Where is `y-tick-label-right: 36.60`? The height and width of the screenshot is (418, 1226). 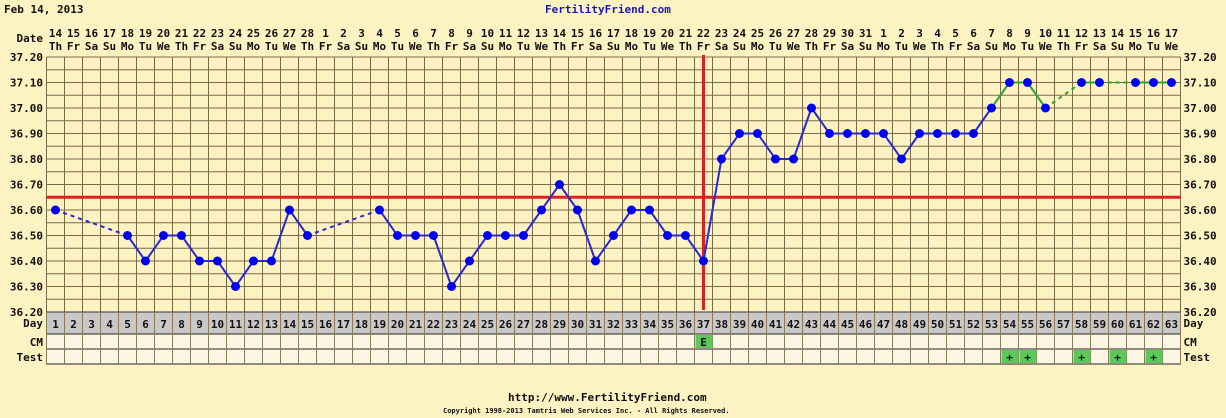 y-tick-label-right: 36.60 is located at coordinates (1200, 210).